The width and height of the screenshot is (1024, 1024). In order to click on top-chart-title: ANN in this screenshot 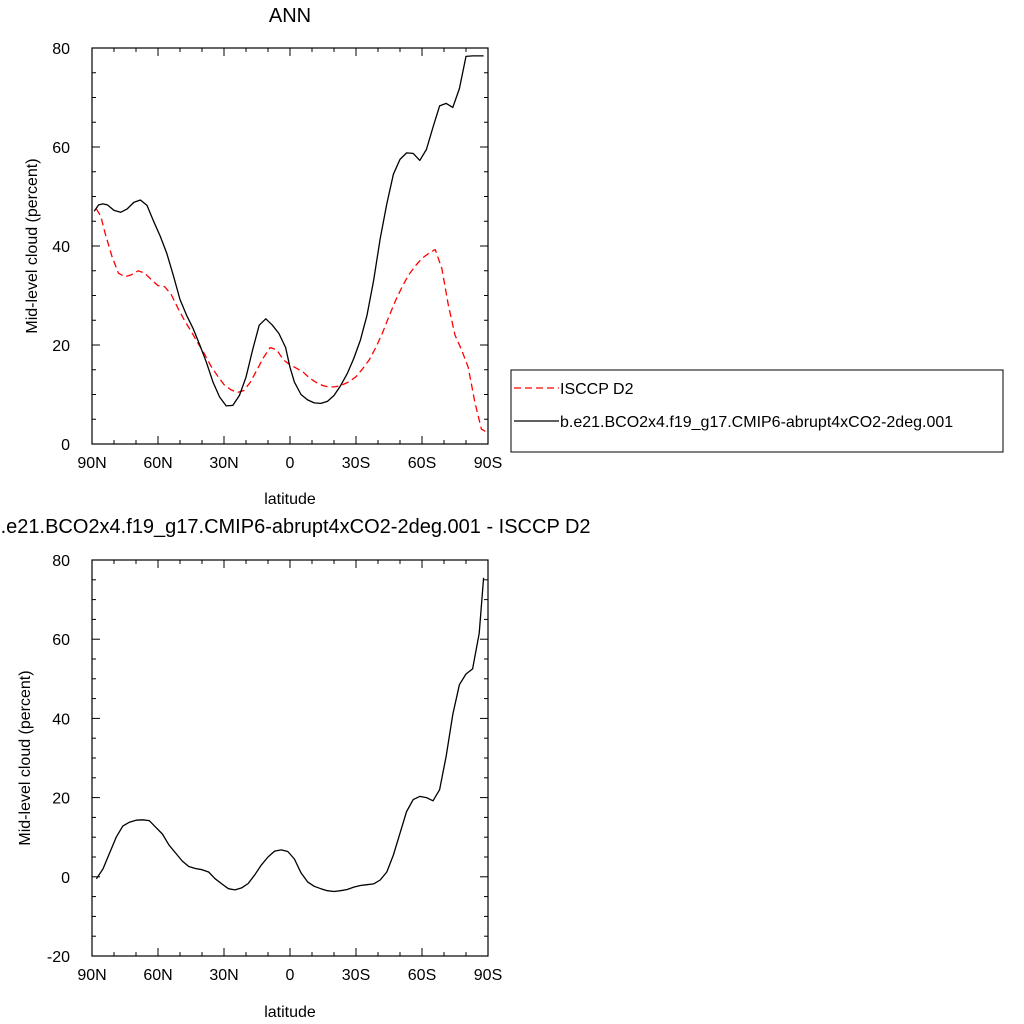, I will do `click(290, 16)`.